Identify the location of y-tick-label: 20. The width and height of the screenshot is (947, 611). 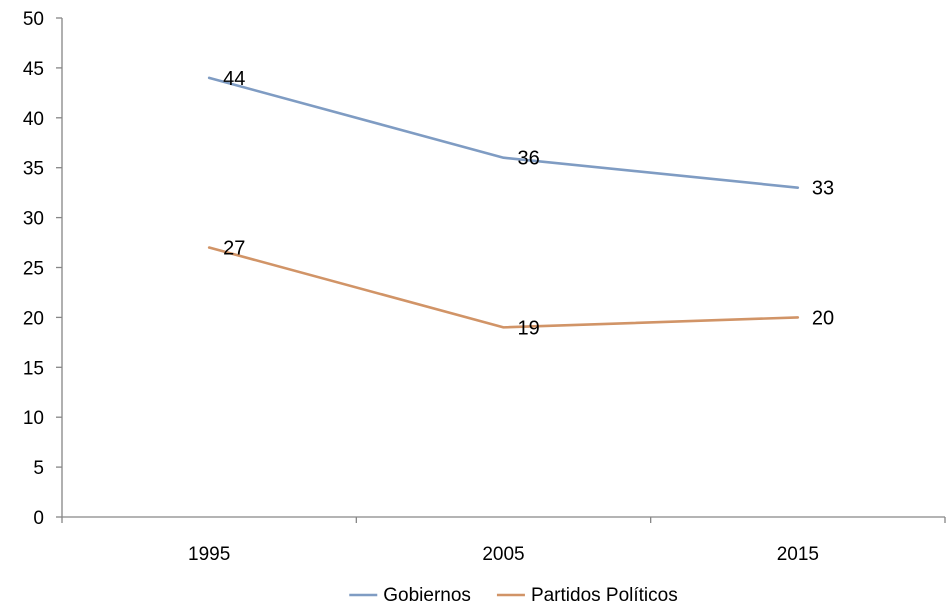
(33, 318).